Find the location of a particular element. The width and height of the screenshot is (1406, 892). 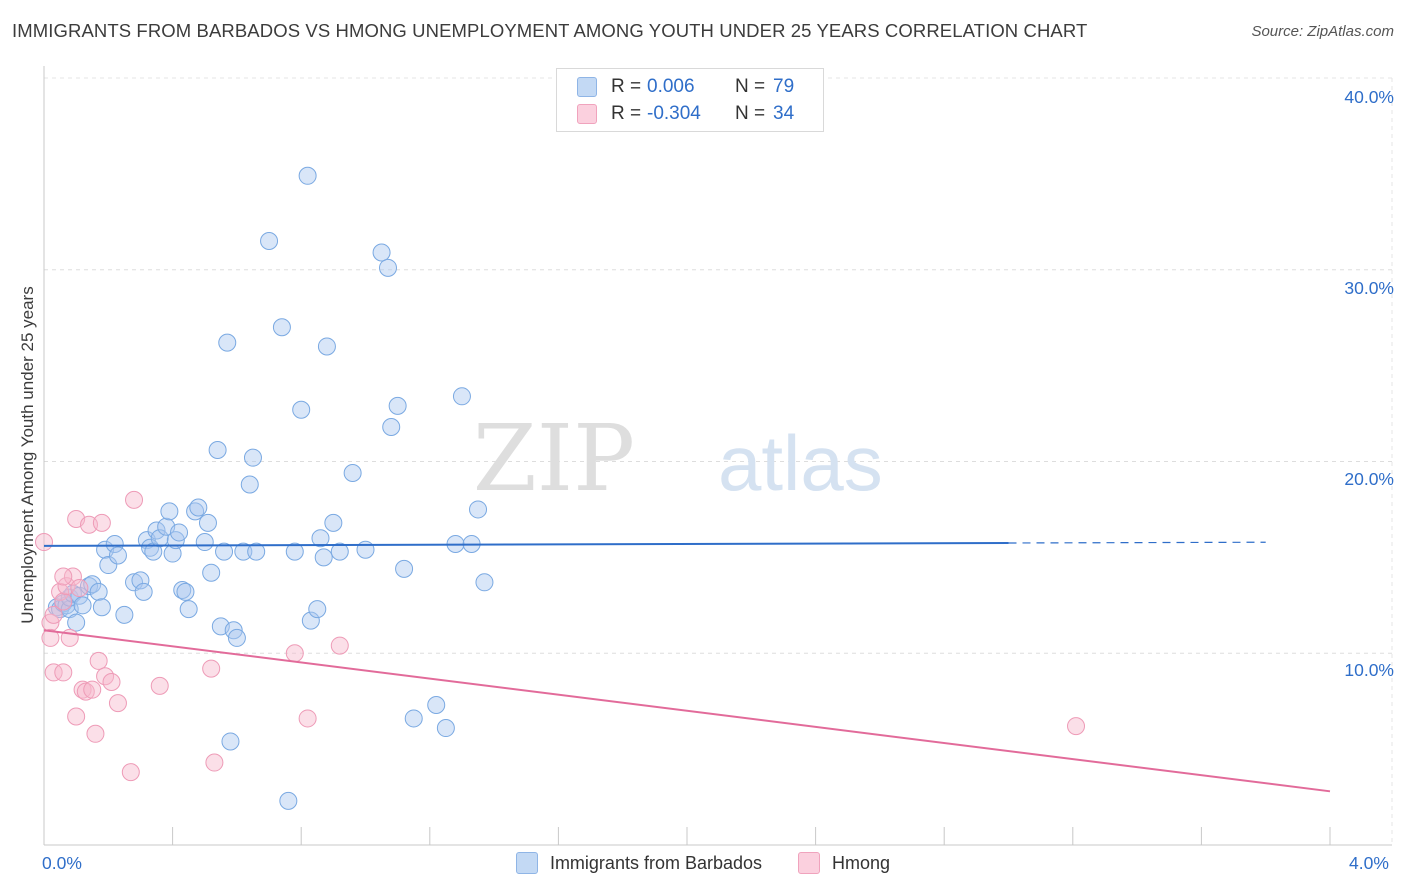

legend-r-value: 0.006 is located at coordinates (671, 86).